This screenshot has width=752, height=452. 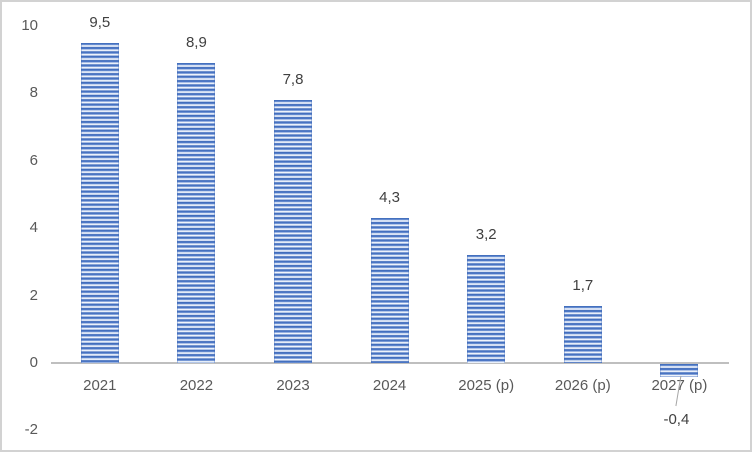 I want to click on x-axis-line, so click(x=390, y=363).